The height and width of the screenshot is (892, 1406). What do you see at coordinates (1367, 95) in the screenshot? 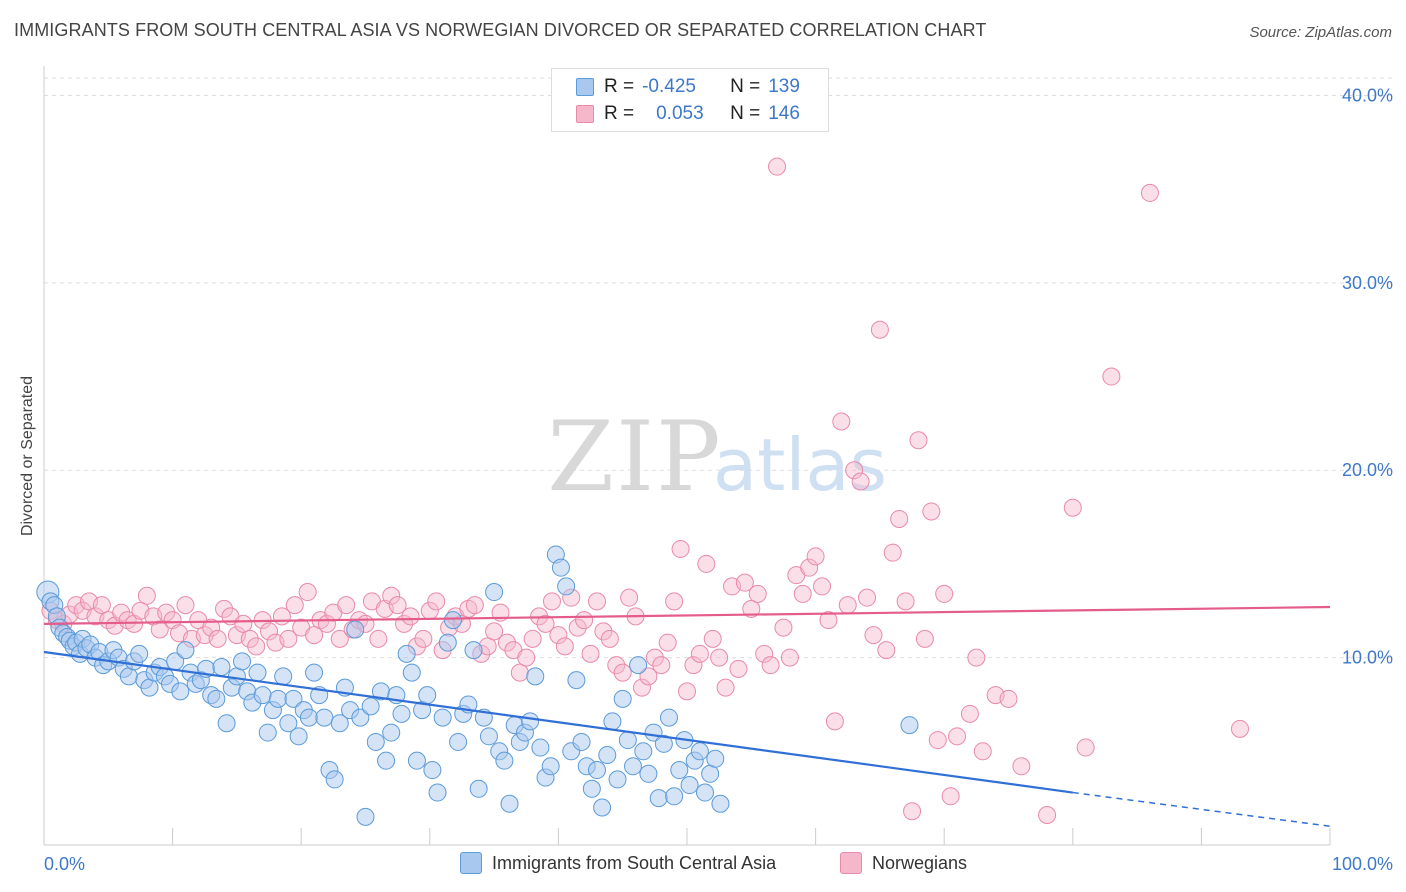
I see `y-tick-label: 40.0%` at bounding box center [1367, 95].